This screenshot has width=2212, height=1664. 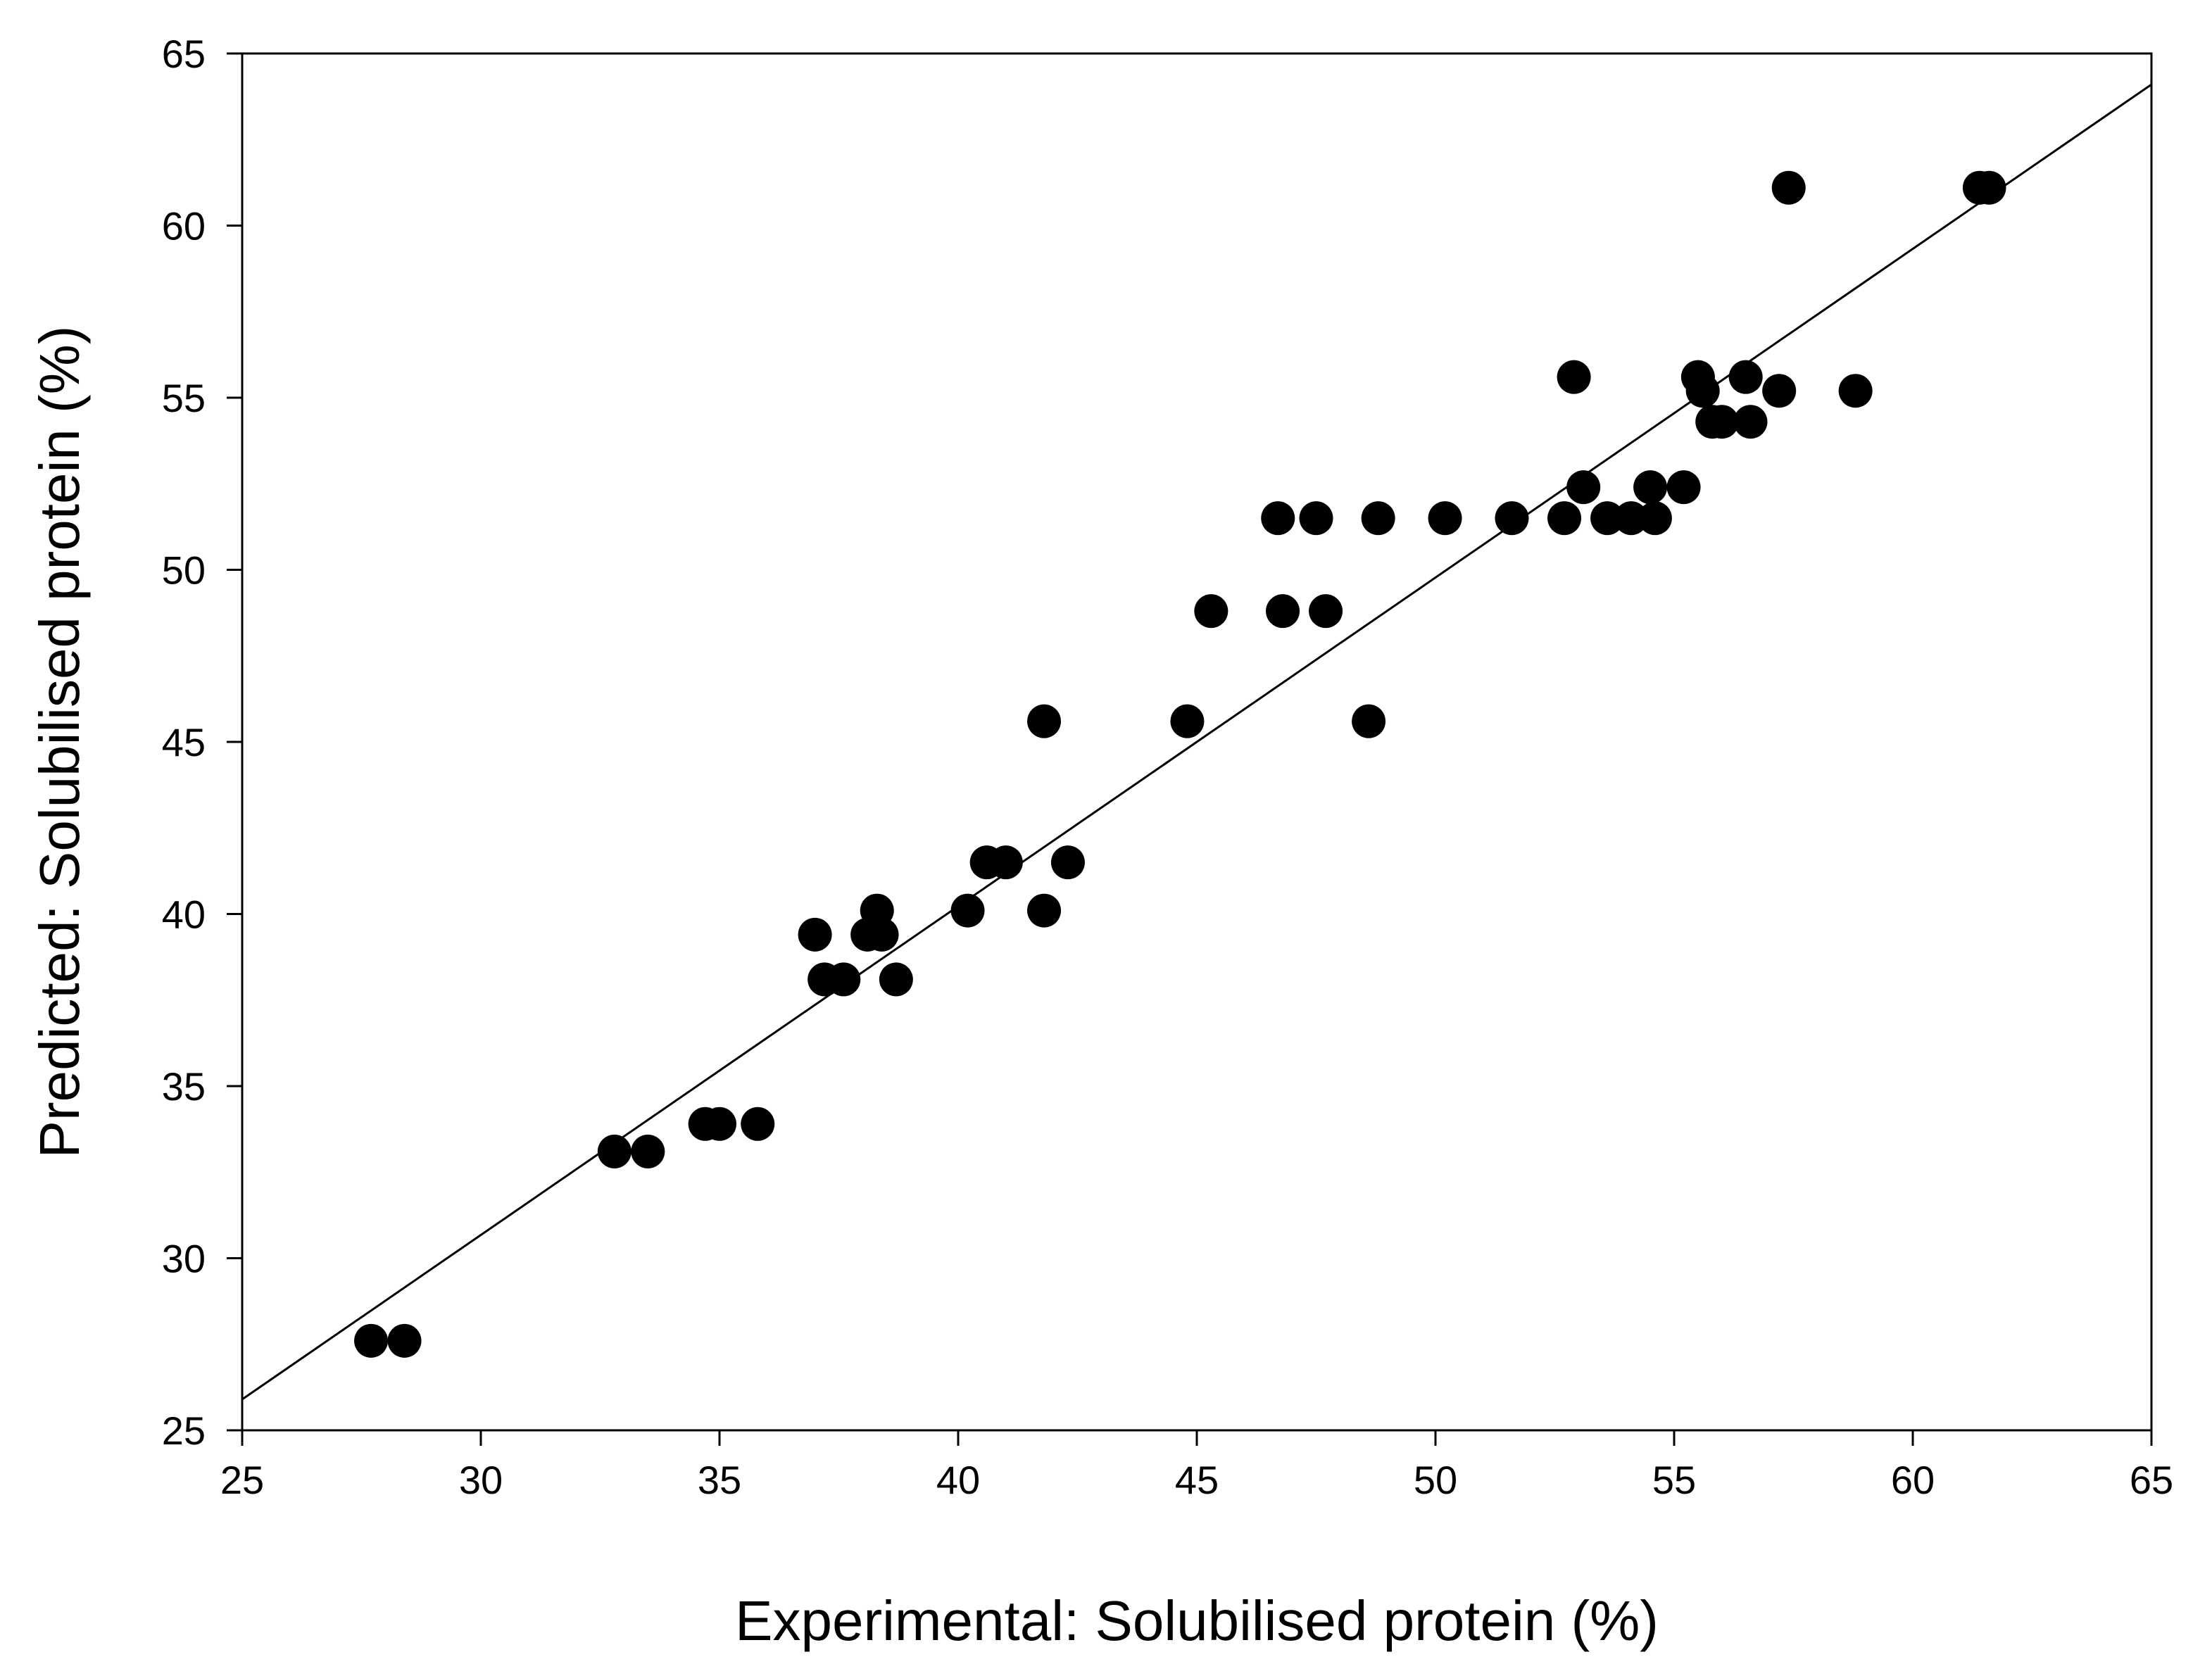 I want to click on x-axis: 25 30 35 40 45 50 55 60 65, so click(x=1196, y=1466).